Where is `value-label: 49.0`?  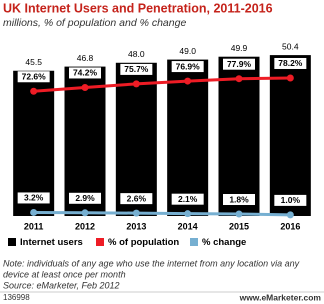 value-label: 49.0 is located at coordinates (187, 51).